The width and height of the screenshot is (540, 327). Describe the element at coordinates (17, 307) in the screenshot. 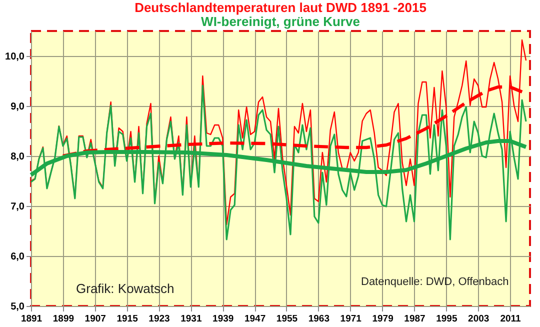

I see `y-tick-label: 5,0` at that location.